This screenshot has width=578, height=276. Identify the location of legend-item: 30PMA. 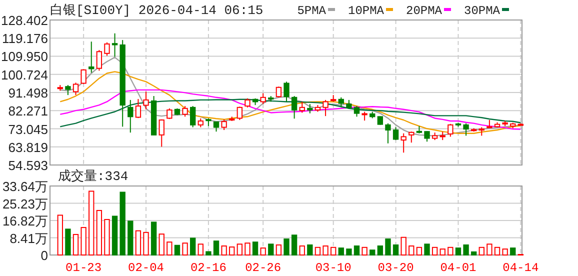
(486, 11).